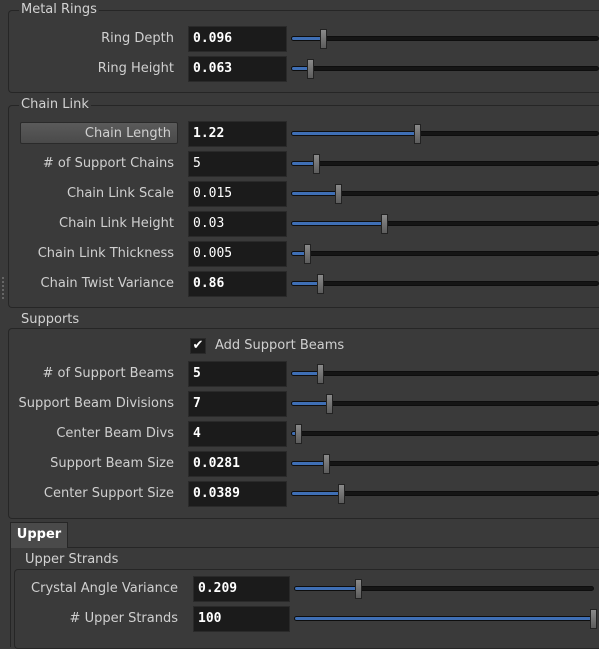 The image size is (599, 649). Describe the element at coordinates (445, 374) in the screenshot. I see `support-beams-slider` at that location.